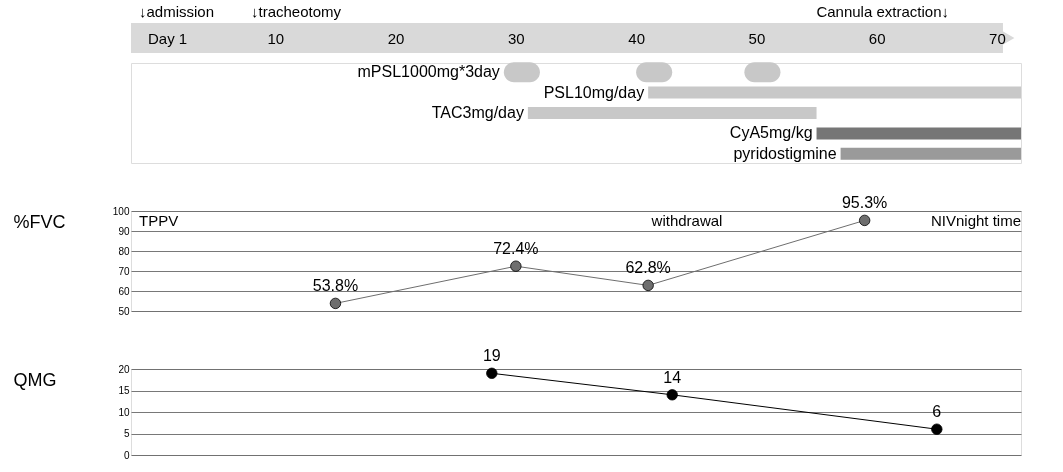 The height and width of the screenshot is (472, 1063). What do you see at coordinates (757, 38) in the screenshot?
I see `x-tick-label: 50` at bounding box center [757, 38].